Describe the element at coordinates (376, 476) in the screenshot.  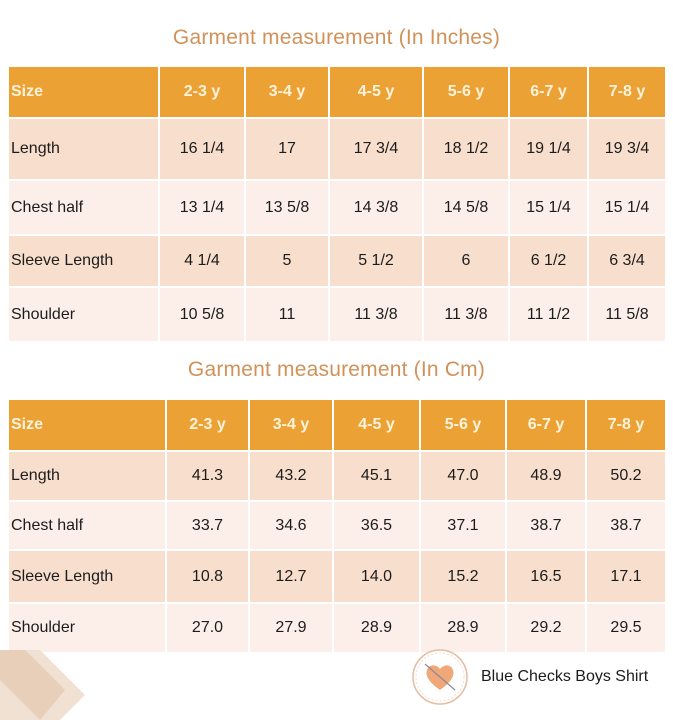
I see `cell: 45.1` at that location.